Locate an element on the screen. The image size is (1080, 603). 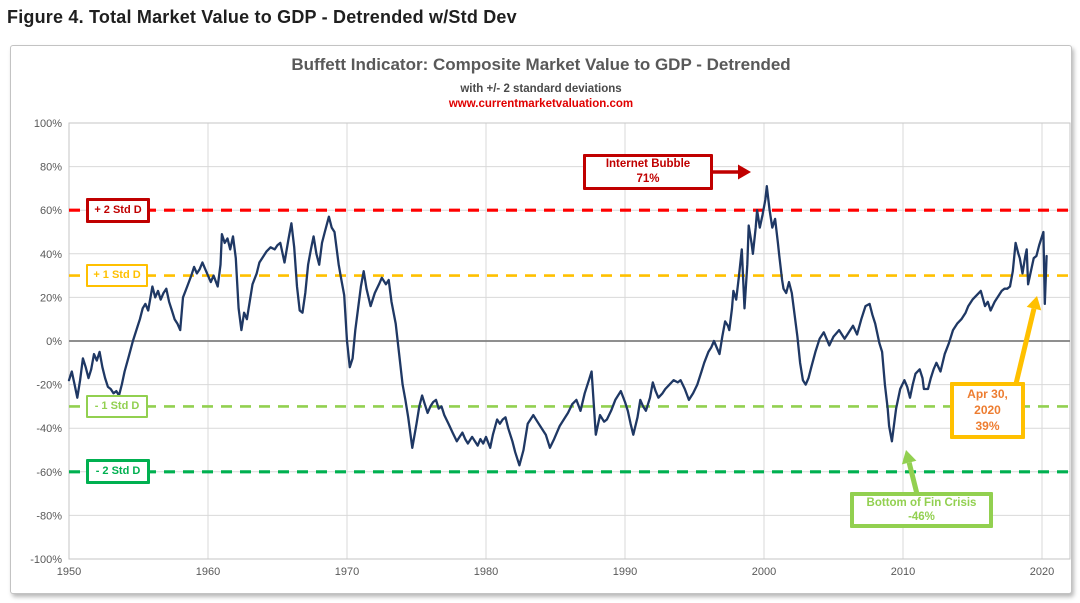
svg-text: -80% is located at coordinates (49, 516).